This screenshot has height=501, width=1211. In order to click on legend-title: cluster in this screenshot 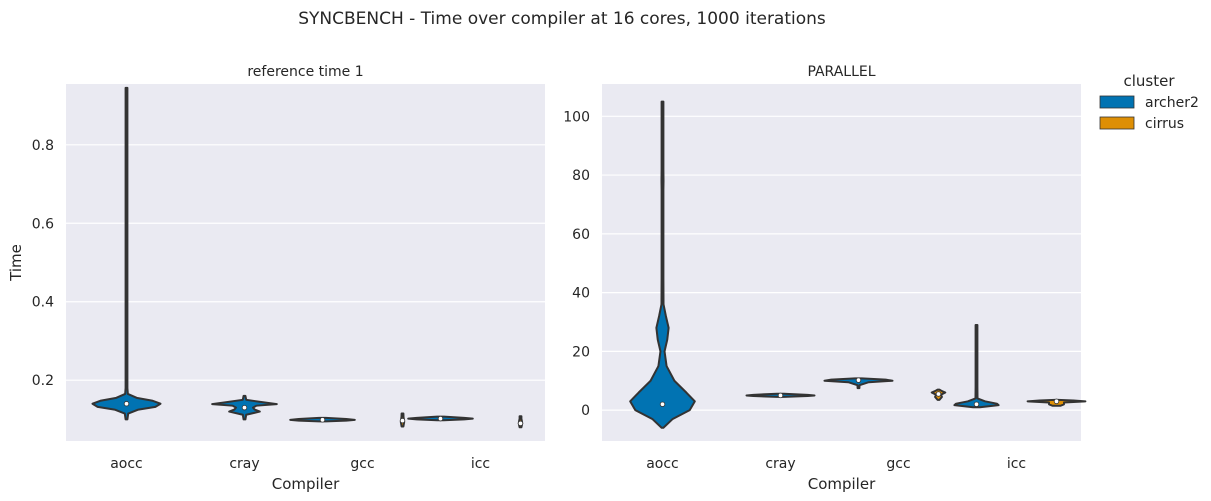, I will do `click(1149, 81)`.